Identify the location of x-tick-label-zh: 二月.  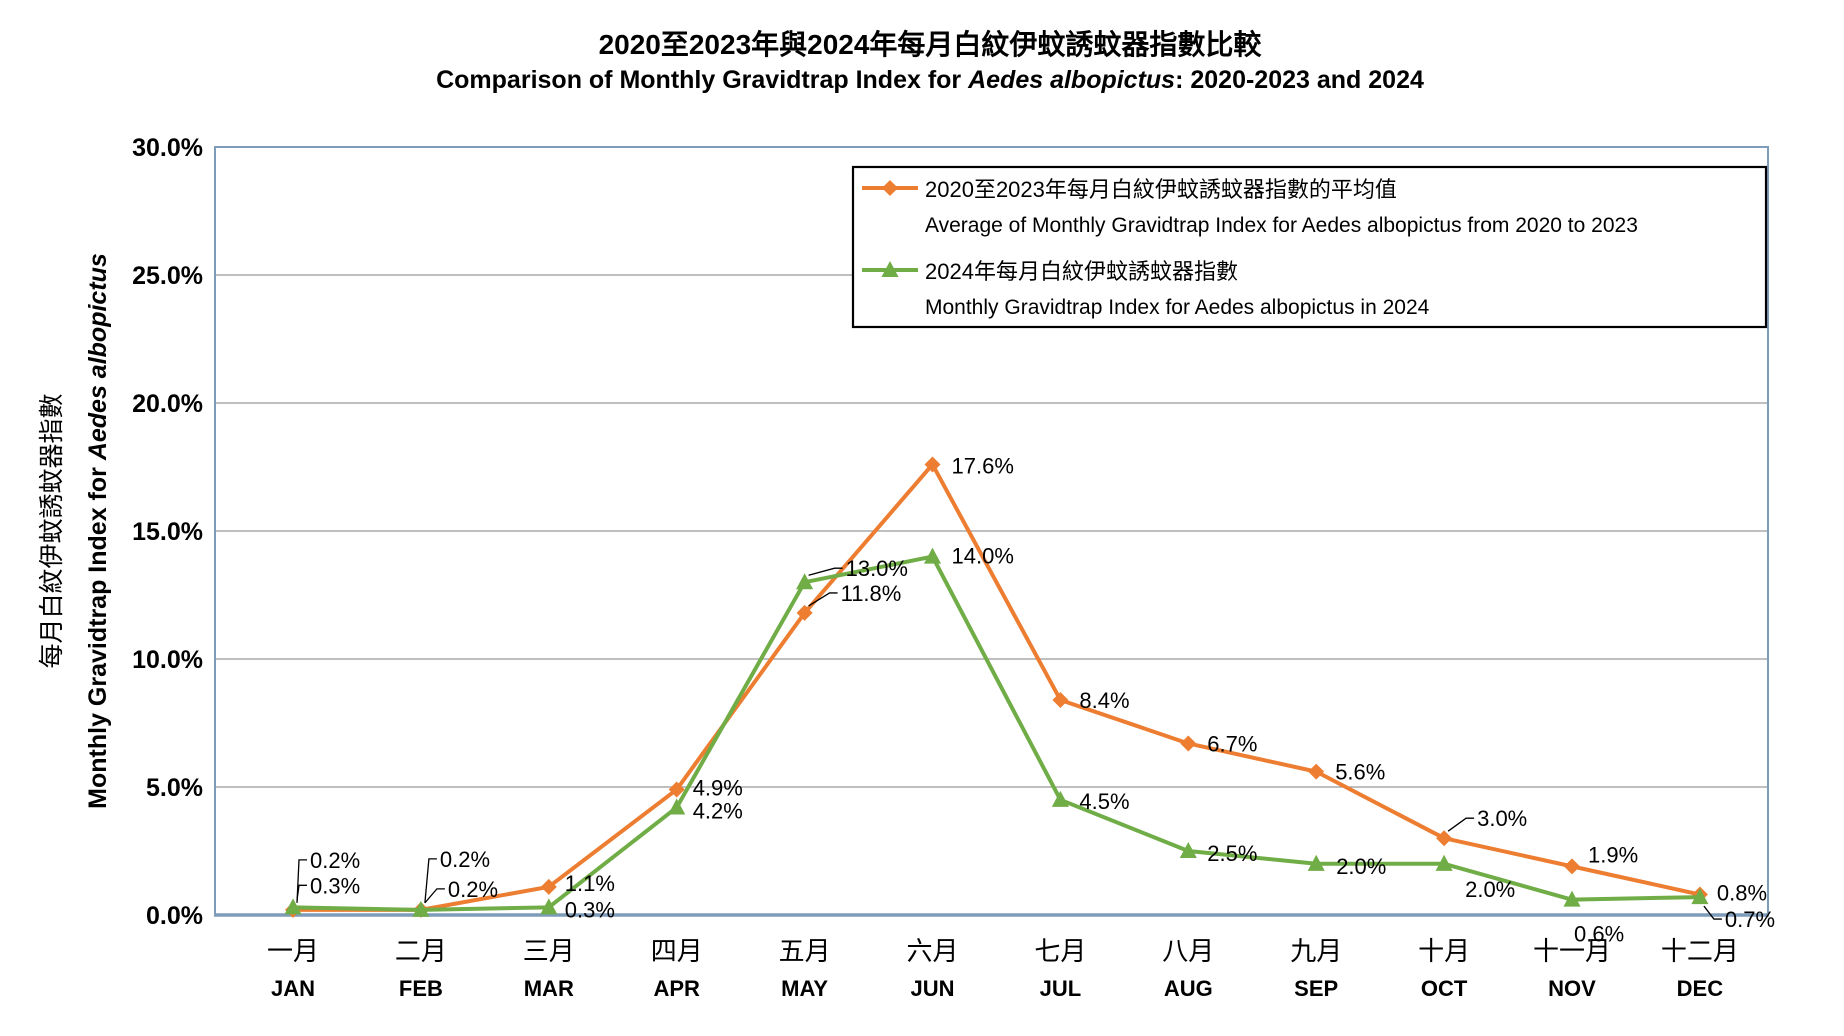
(421, 951).